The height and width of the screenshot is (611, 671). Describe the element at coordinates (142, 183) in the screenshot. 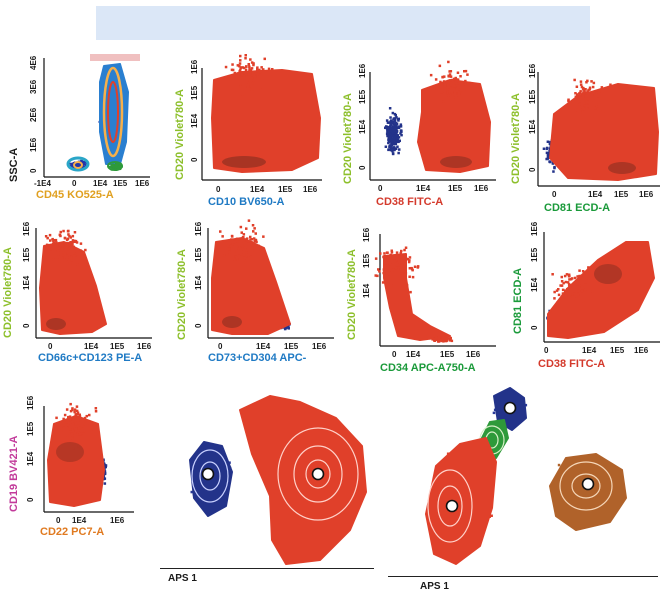

I see `x-tick: 1E6` at that location.